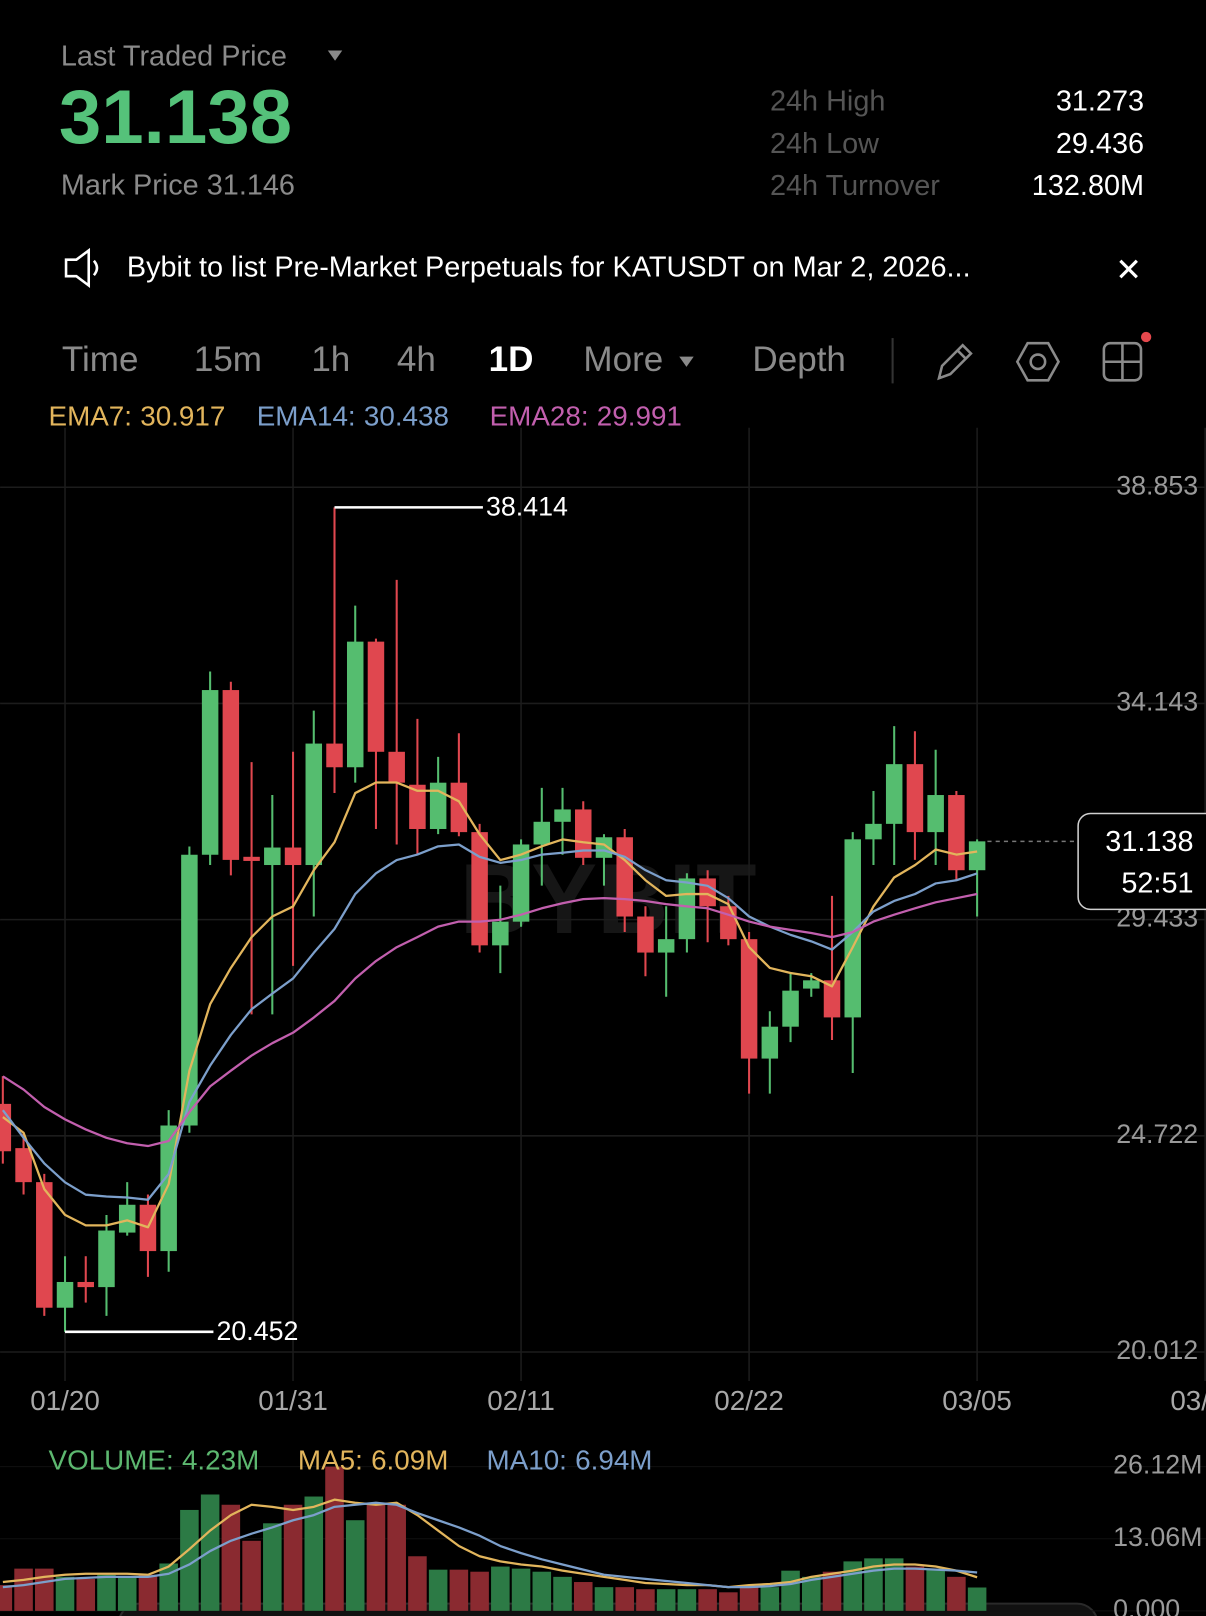 Image resolution: width=1206 pixels, height=1616 pixels. Describe the element at coordinates (174, 56) in the screenshot. I see `price-label: Last Traded Price` at that location.